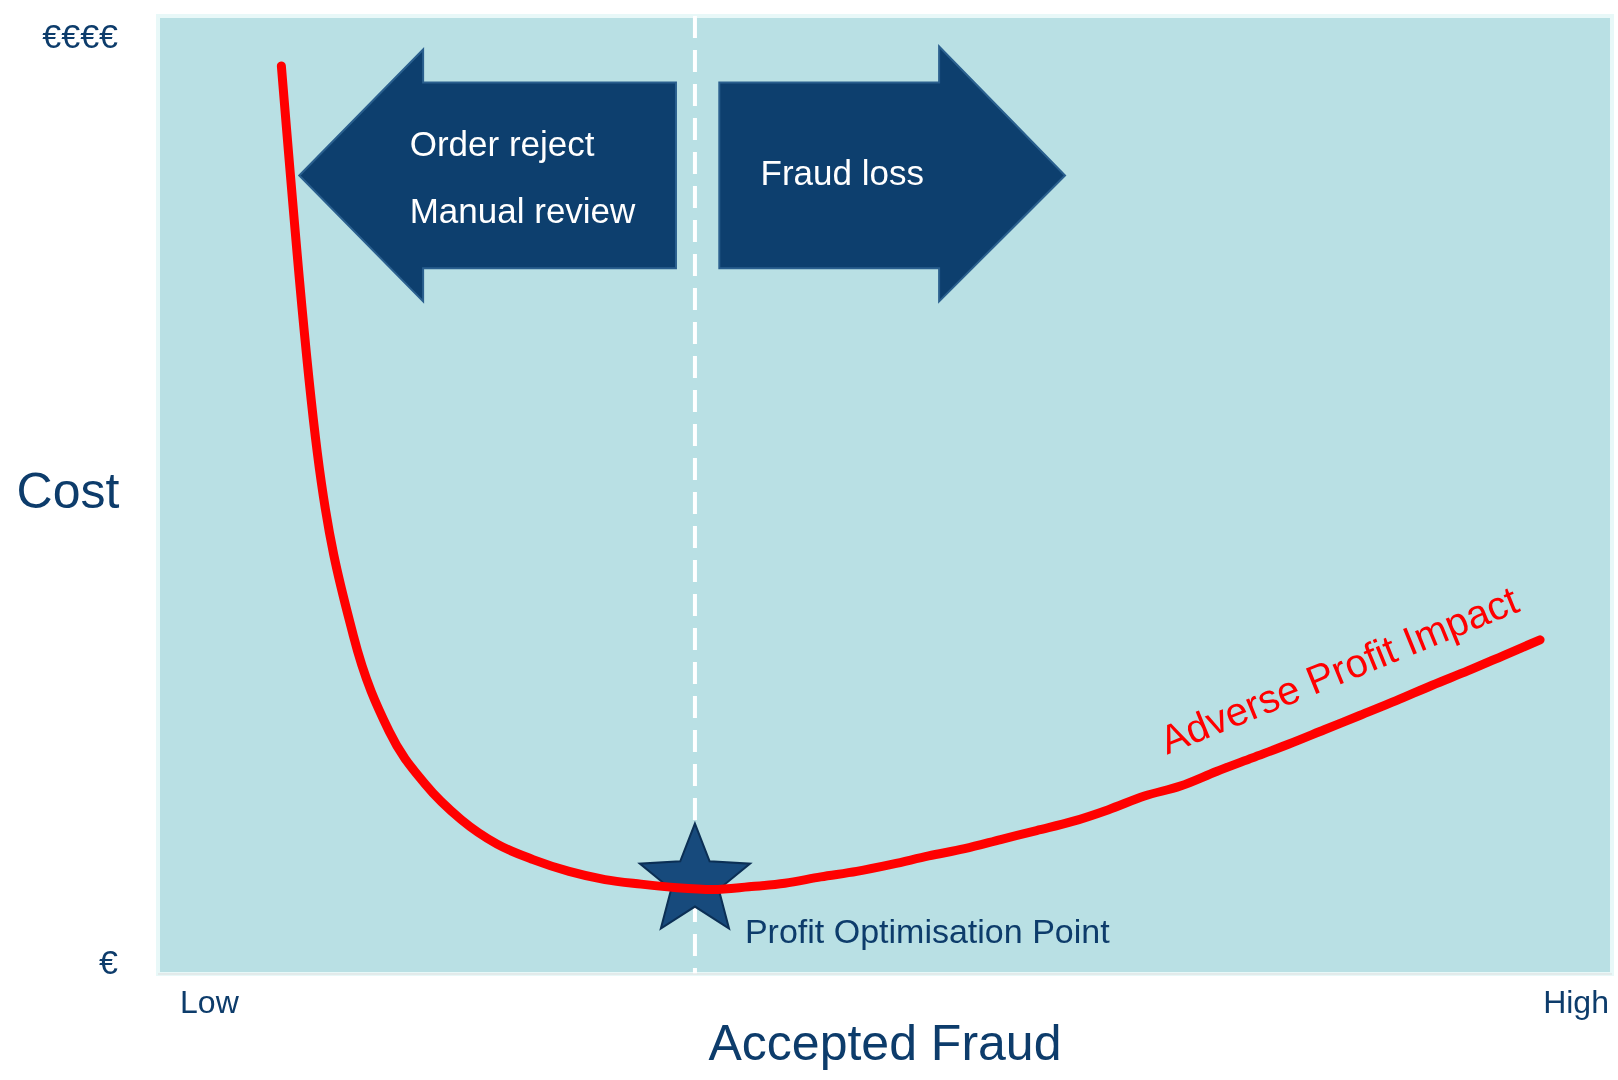 This screenshot has width=1618, height=1080. Describe the element at coordinates (927, 930) in the screenshot. I see `annotation: Profit Optimisation Point` at that location.